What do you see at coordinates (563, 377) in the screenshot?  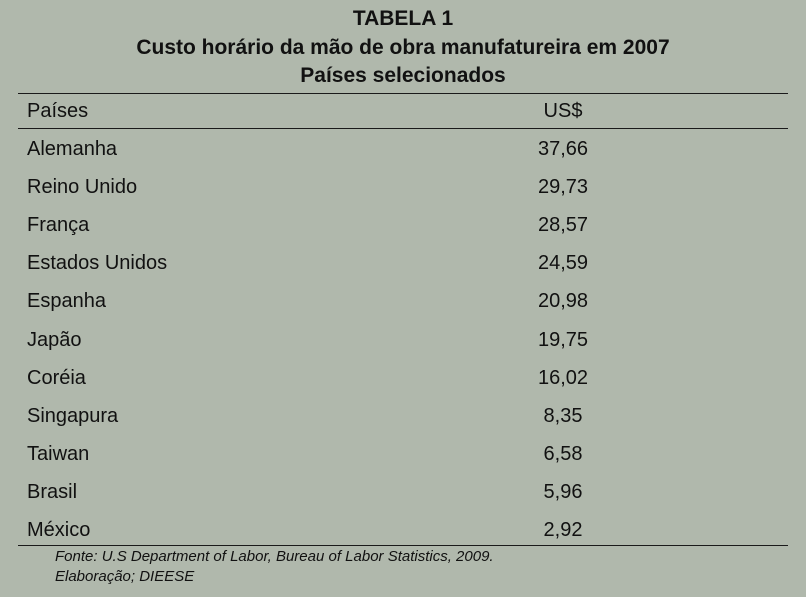 I see `value-cell: 16,02` at bounding box center [563, 377].